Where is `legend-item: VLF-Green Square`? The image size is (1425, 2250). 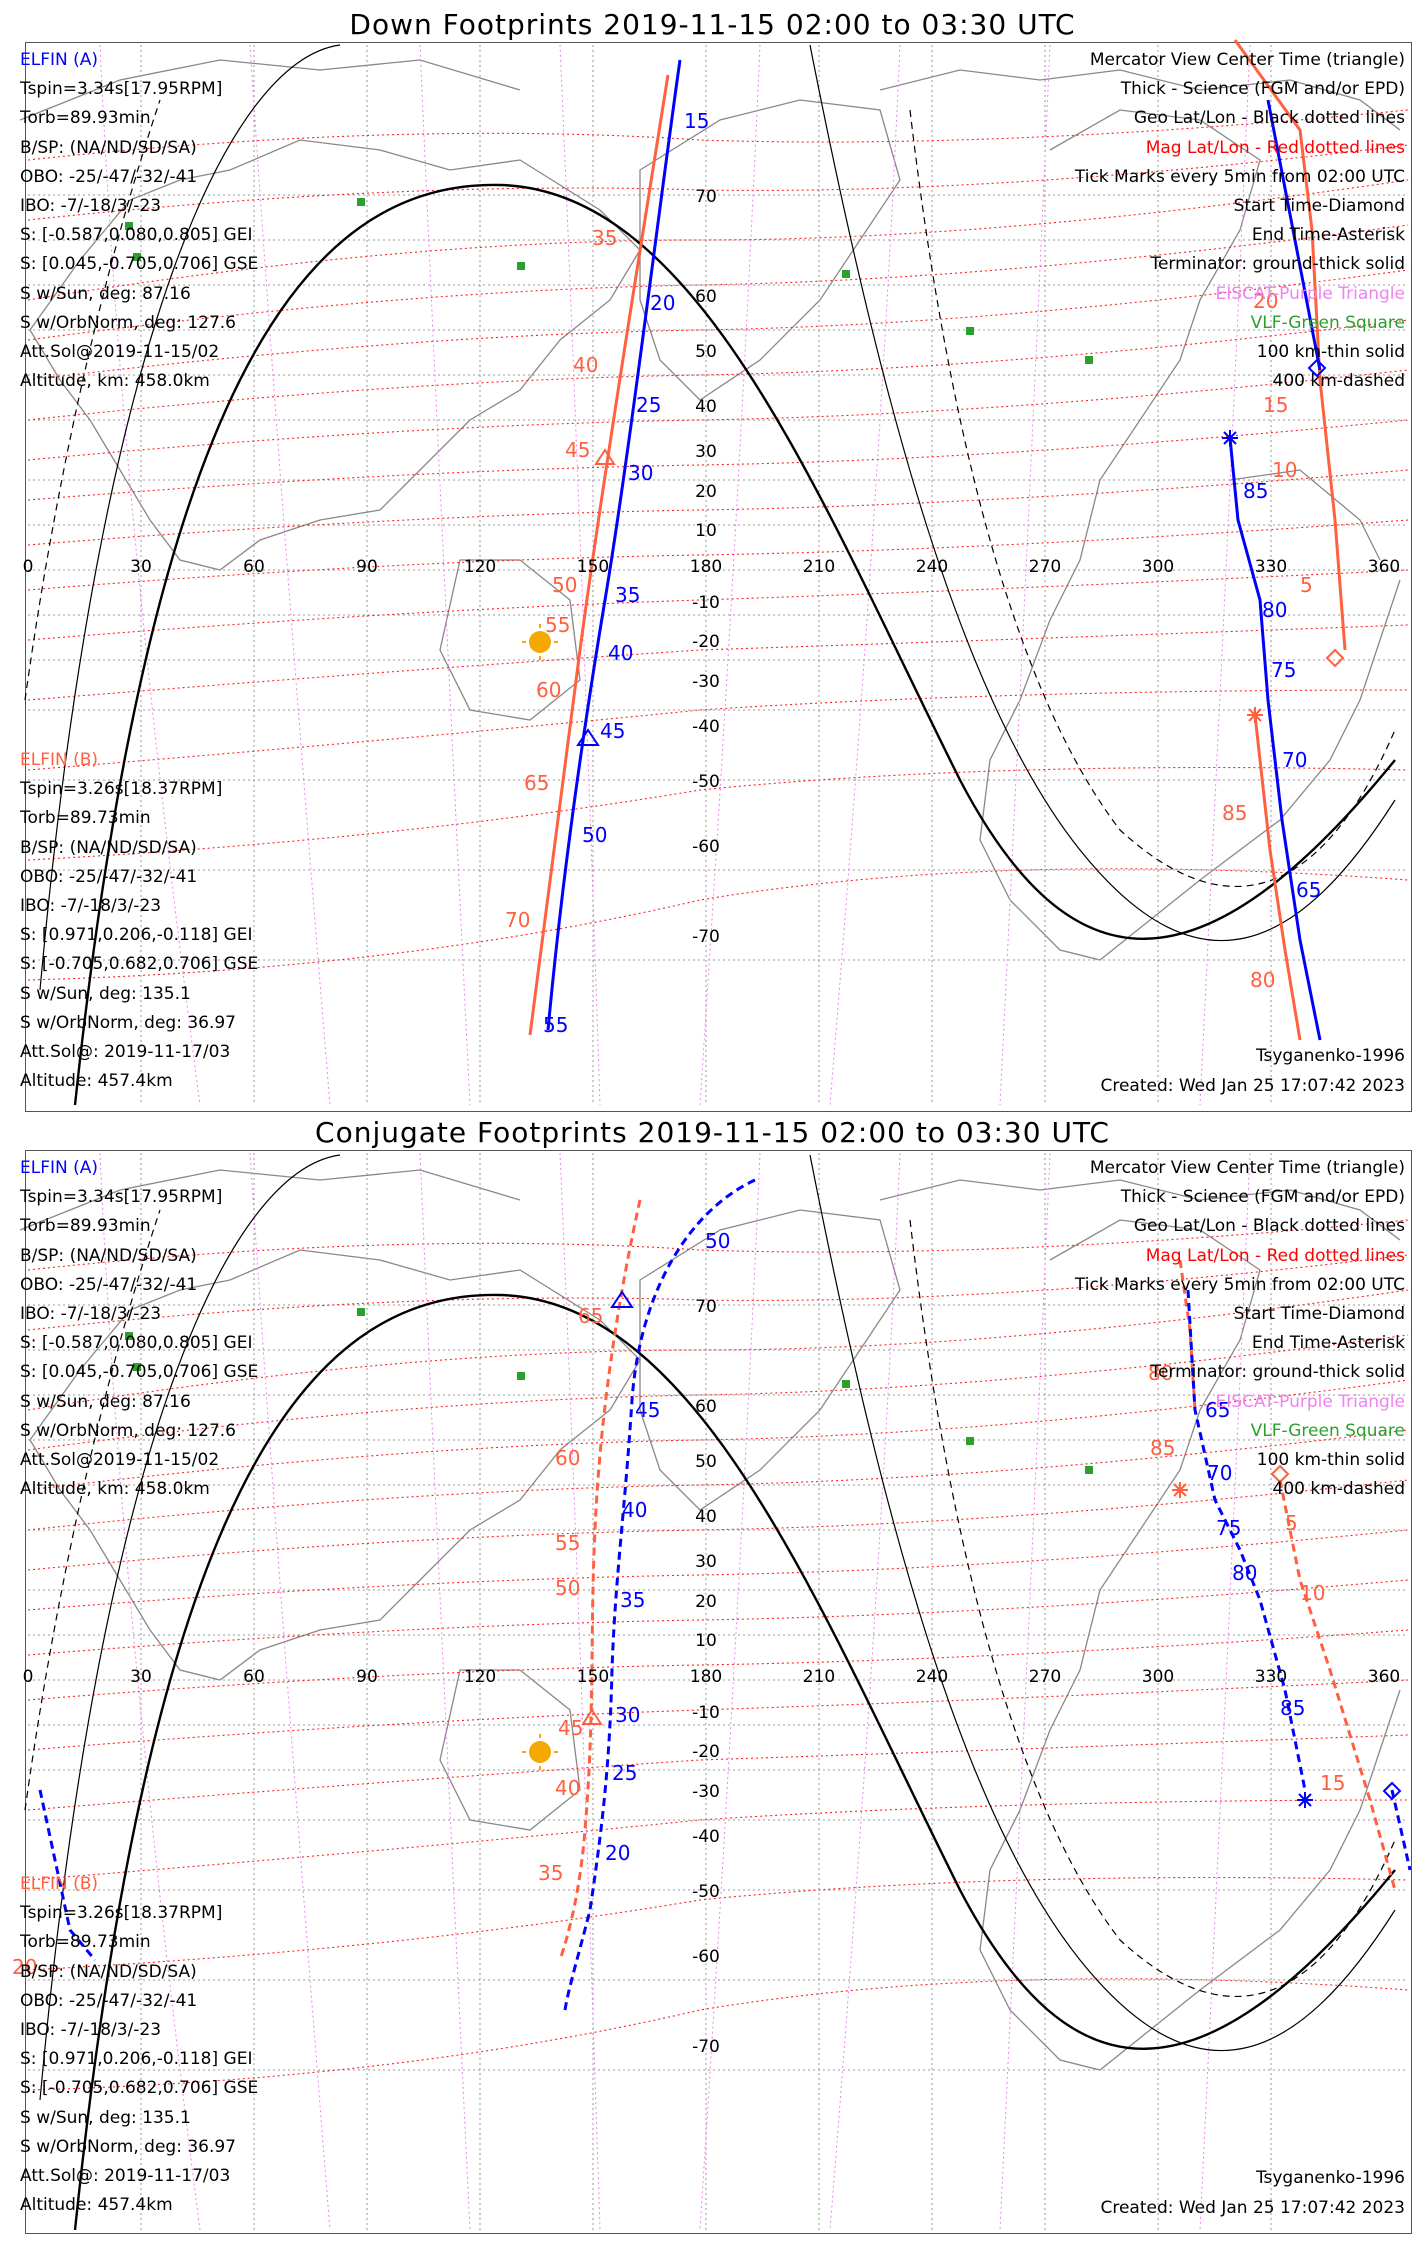 legend-item: VLF-Green Square is located at coordinates (1327, 1430).